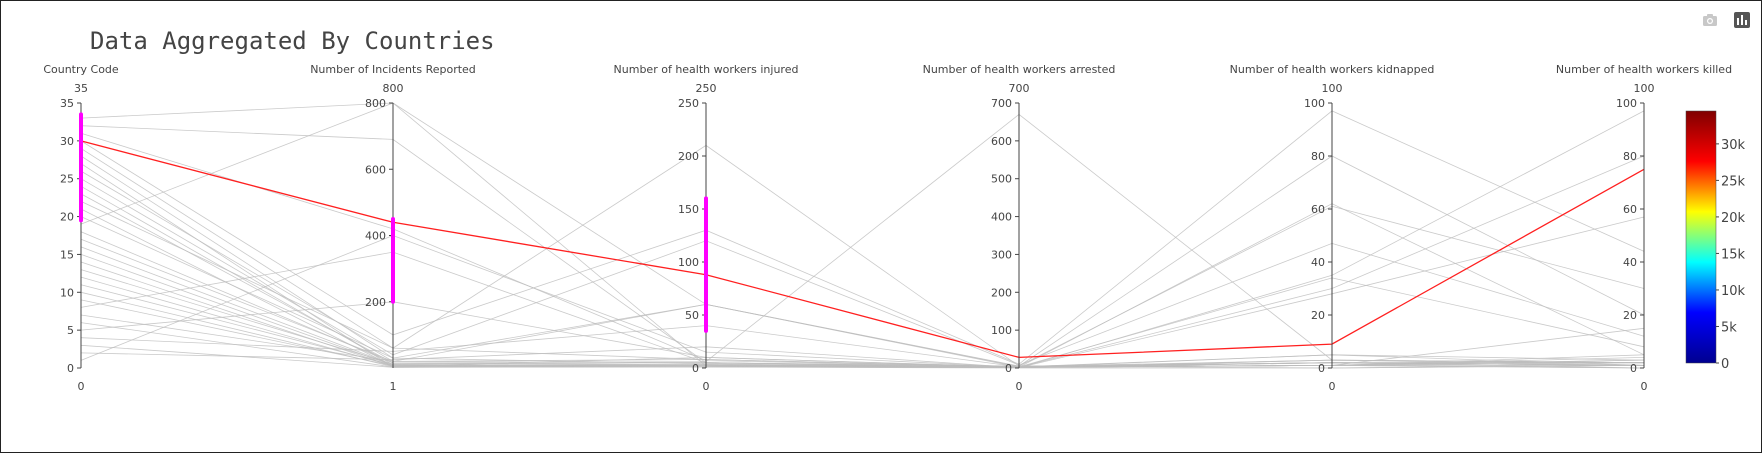  Describe the element at coordinates (1001, 103) in the screenshot. I see `tick-label: 700` at that location.